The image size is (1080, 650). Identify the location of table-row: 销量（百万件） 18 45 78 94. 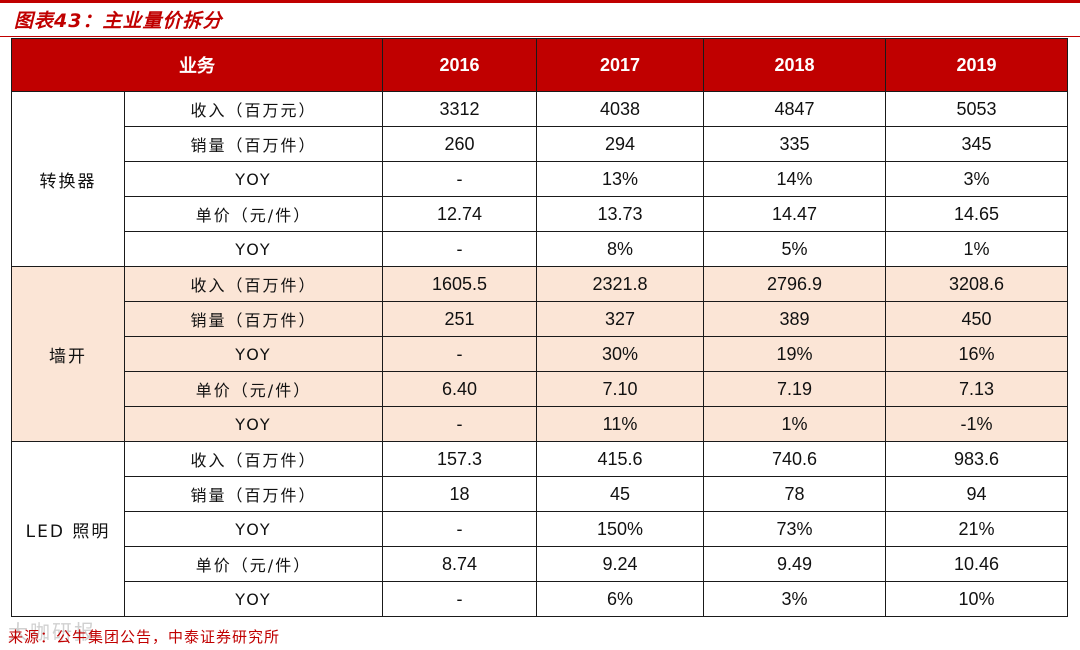
(540, 494).